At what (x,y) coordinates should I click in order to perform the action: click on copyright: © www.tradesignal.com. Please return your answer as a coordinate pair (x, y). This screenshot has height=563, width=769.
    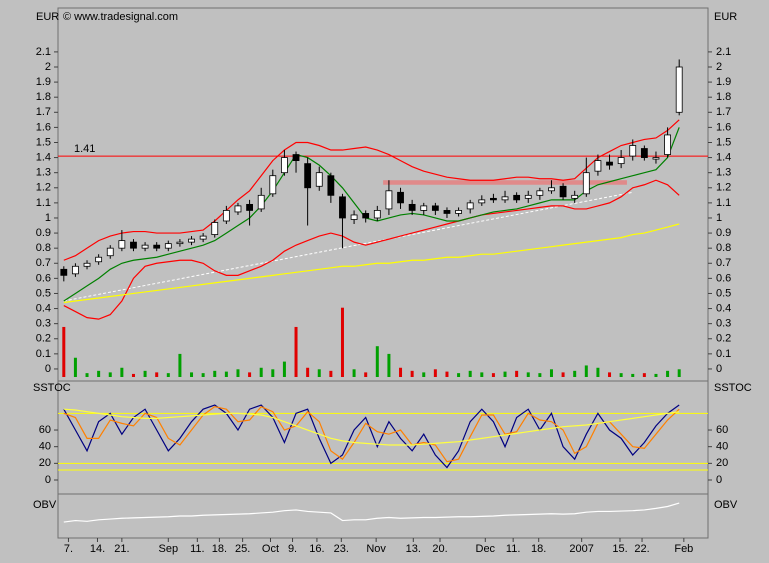
    Looking at the image, I should click on (120, 17).